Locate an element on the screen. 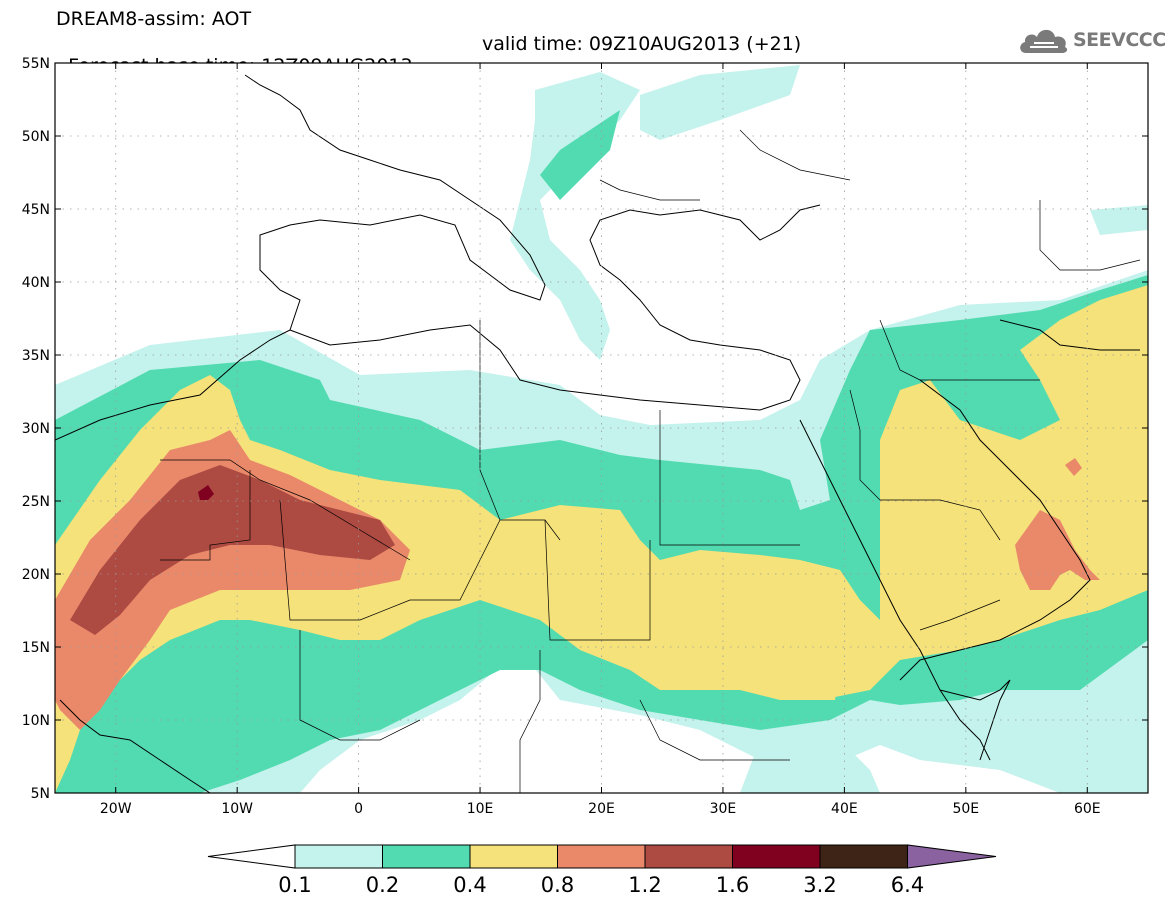 The height and width of the screenshot is (905, 1165). lon-tick-label: 20W is located at coordinates (116, 809).